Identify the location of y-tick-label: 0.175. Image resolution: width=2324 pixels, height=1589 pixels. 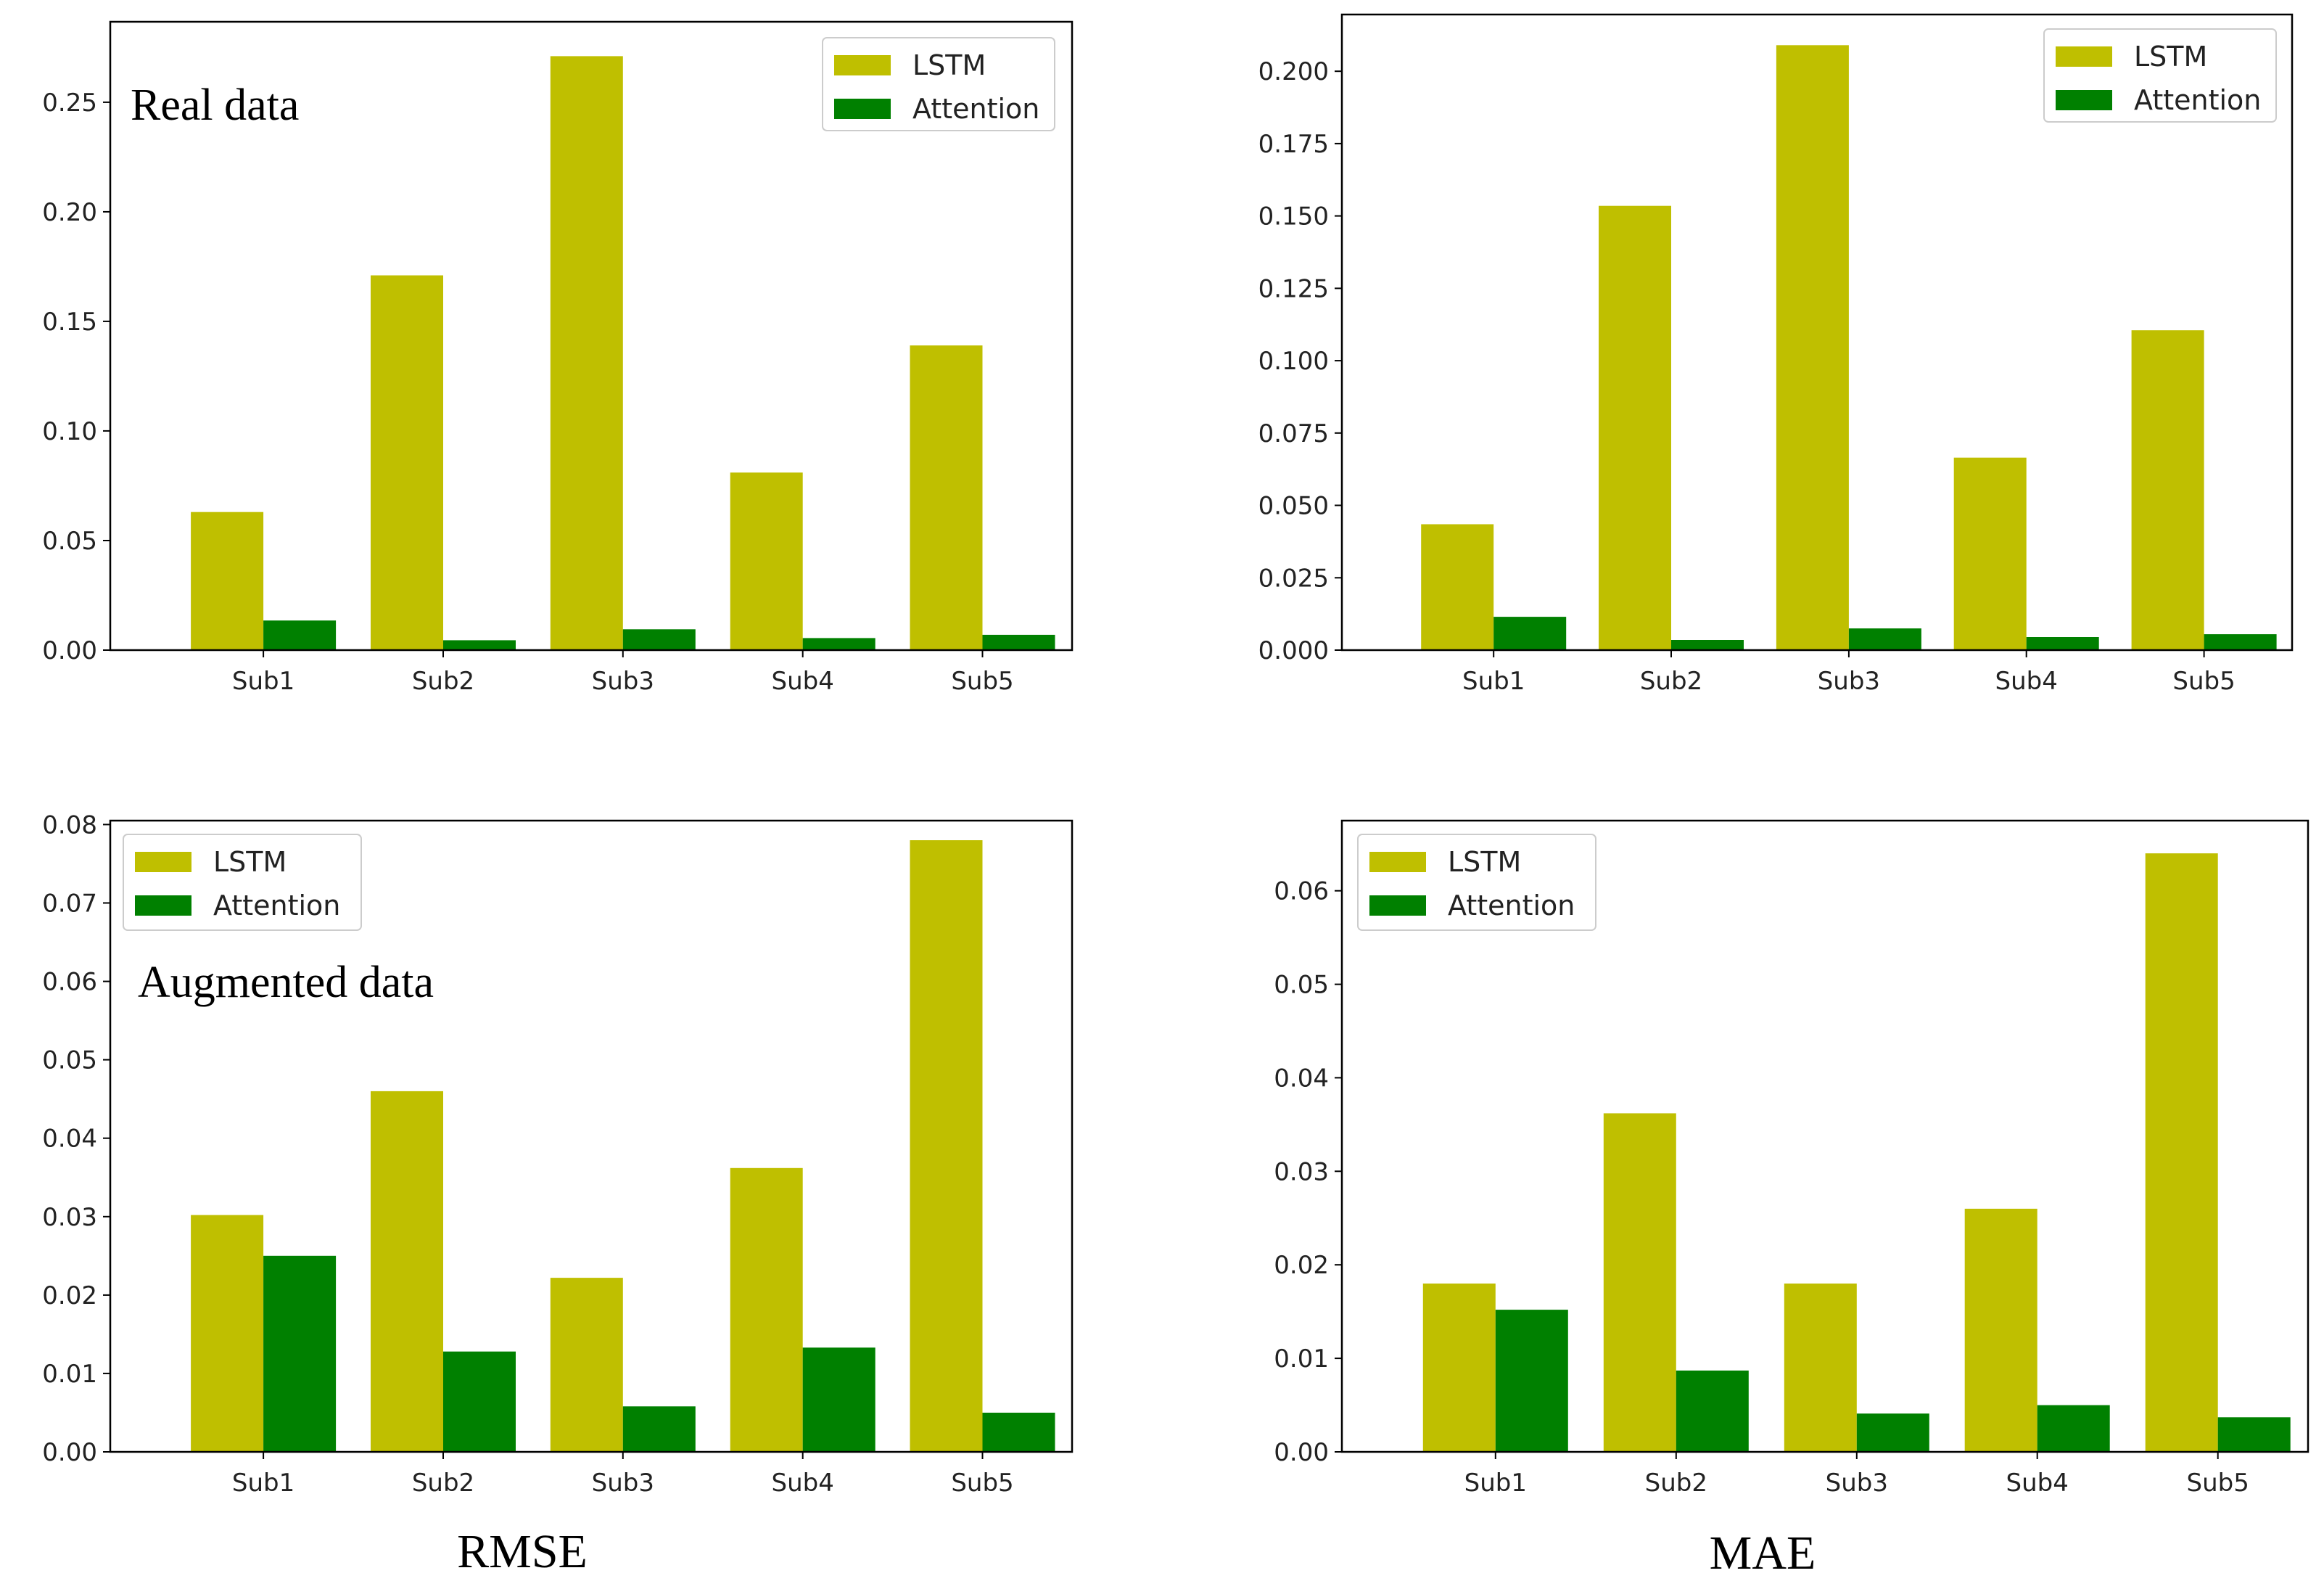
(1293, 144).